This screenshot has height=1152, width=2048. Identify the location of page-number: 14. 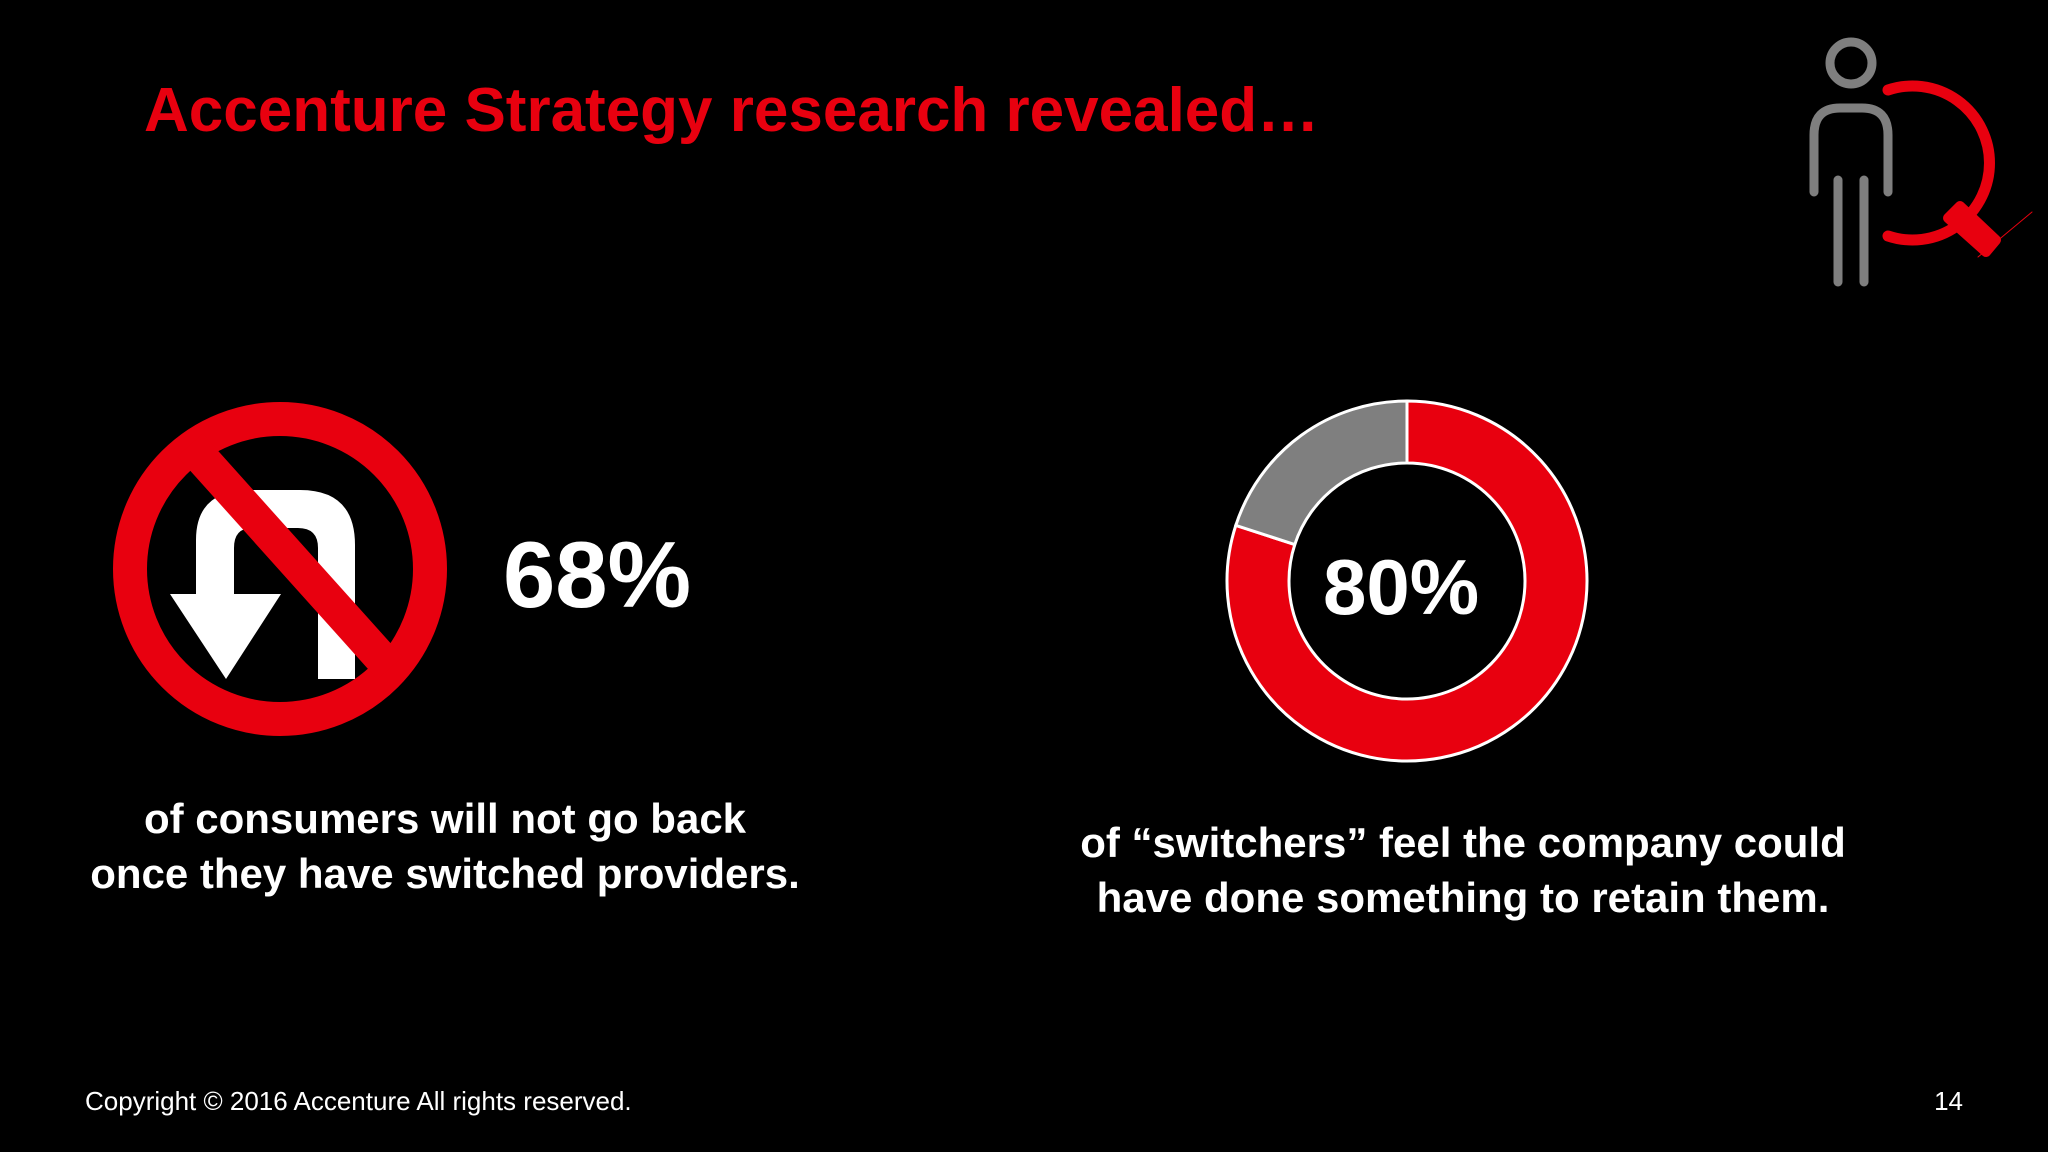
(1948, 1101).